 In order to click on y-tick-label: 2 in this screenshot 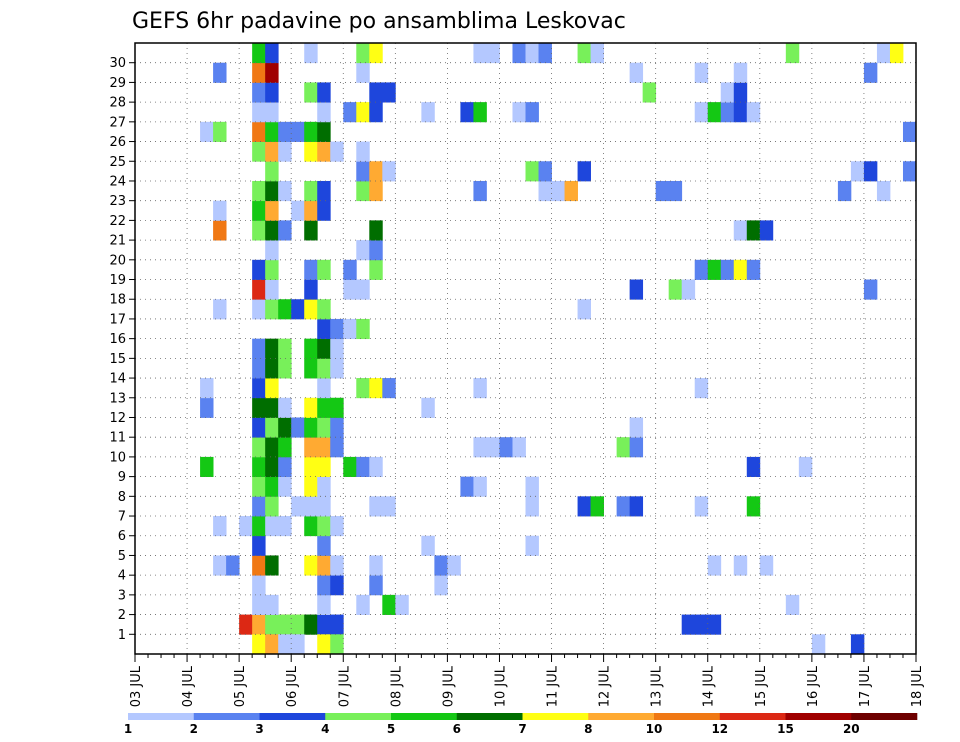, I will do `click(122, 615)`.